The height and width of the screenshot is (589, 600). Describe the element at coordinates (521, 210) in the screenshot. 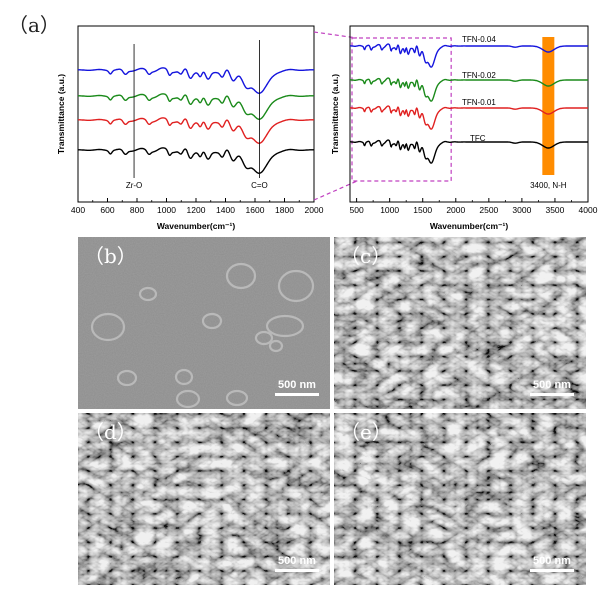

I see `x-tick-label: 3000` at that location.